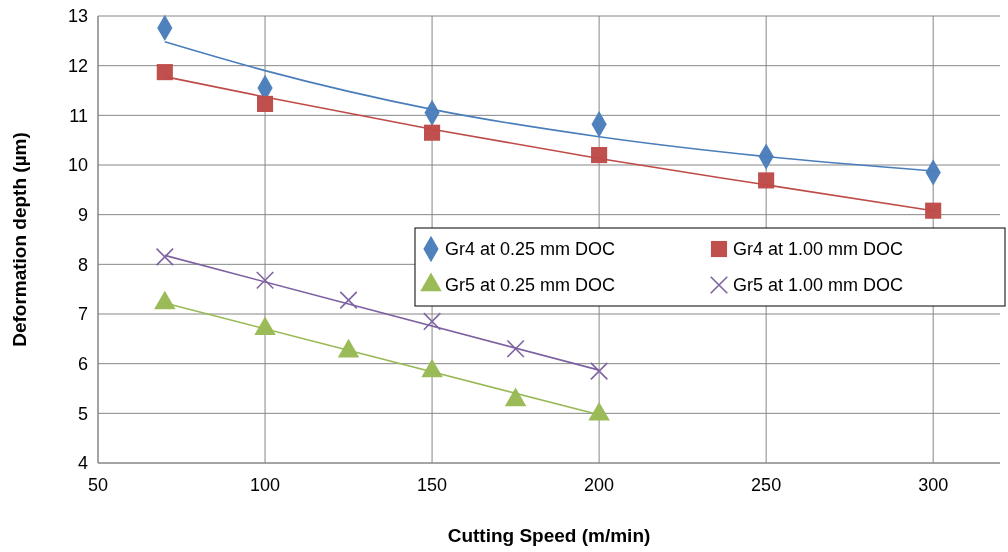 This screenshot has width=1008, height=552. What do you see at coordinates (766, 485) in the screenshot?
I see `x-tick-label: 250` at bounding box center [766, 485].